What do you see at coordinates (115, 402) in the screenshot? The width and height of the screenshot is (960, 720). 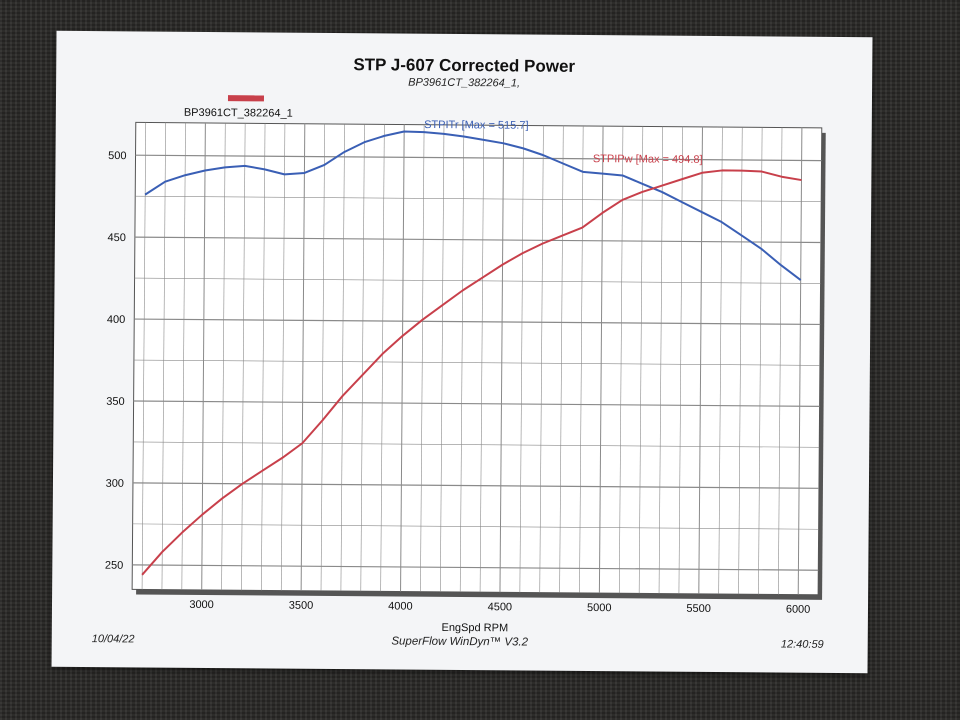 I see `y-tick-label: 350` at bounding box center [115, 402].